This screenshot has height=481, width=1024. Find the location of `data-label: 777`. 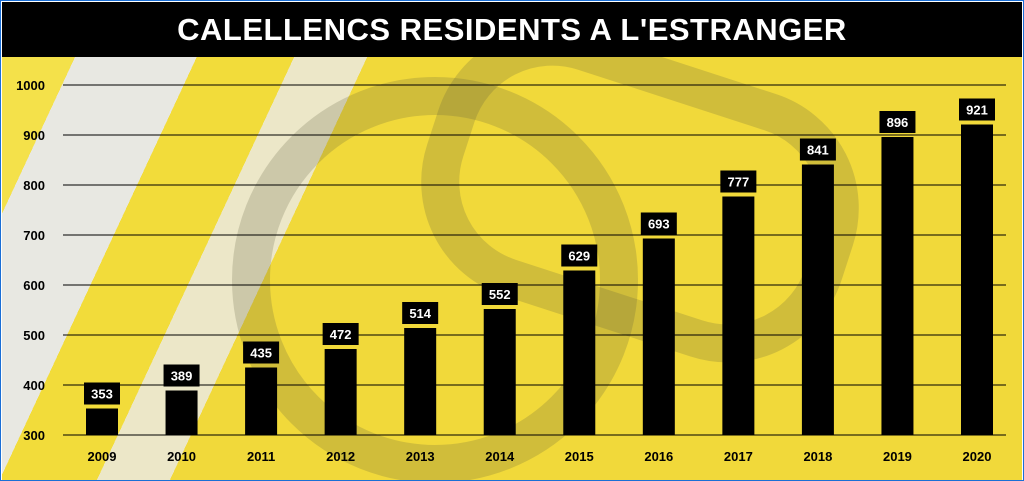

data-label: 777 is located at coordinates (739, 182).